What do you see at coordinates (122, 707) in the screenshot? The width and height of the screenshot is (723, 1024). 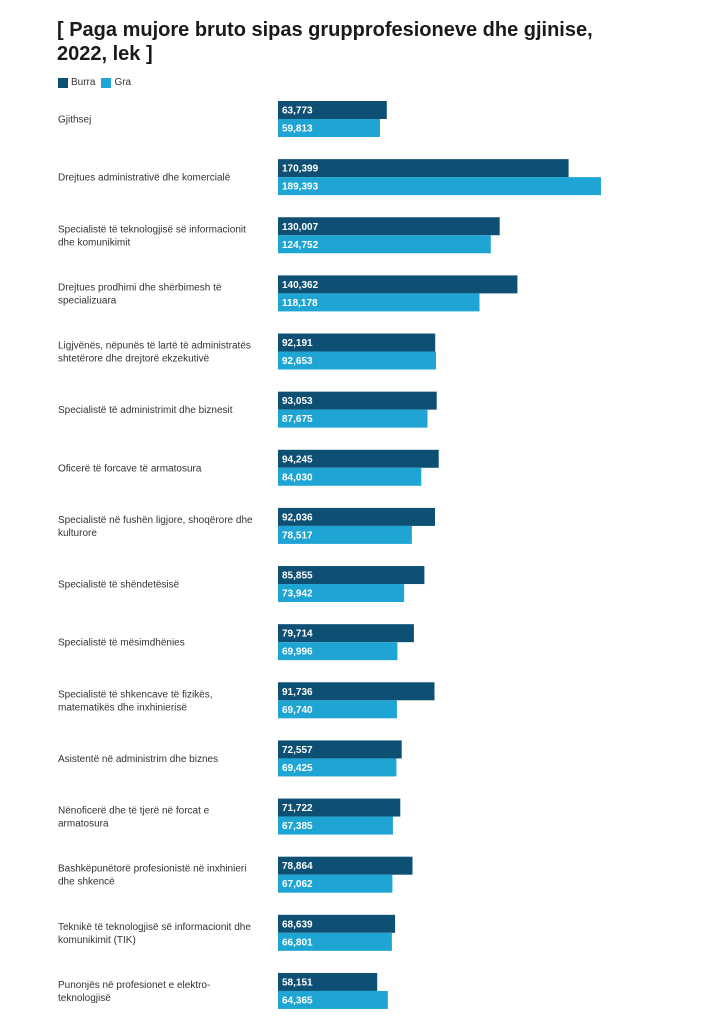 I see `category-label-line: matematikës dhe inxhinierisë` at bounding box center [122, 707].